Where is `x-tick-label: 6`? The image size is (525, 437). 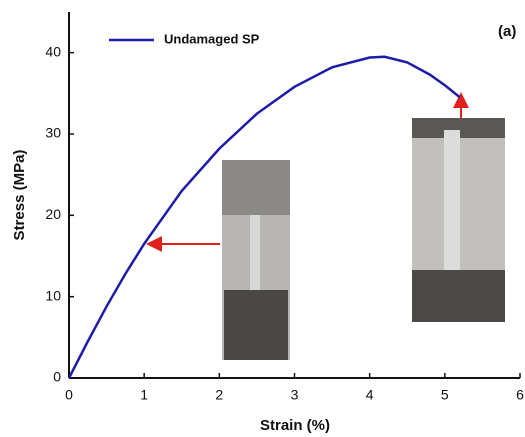
x-tick-label: 6 is located at coordinates (520, 395).